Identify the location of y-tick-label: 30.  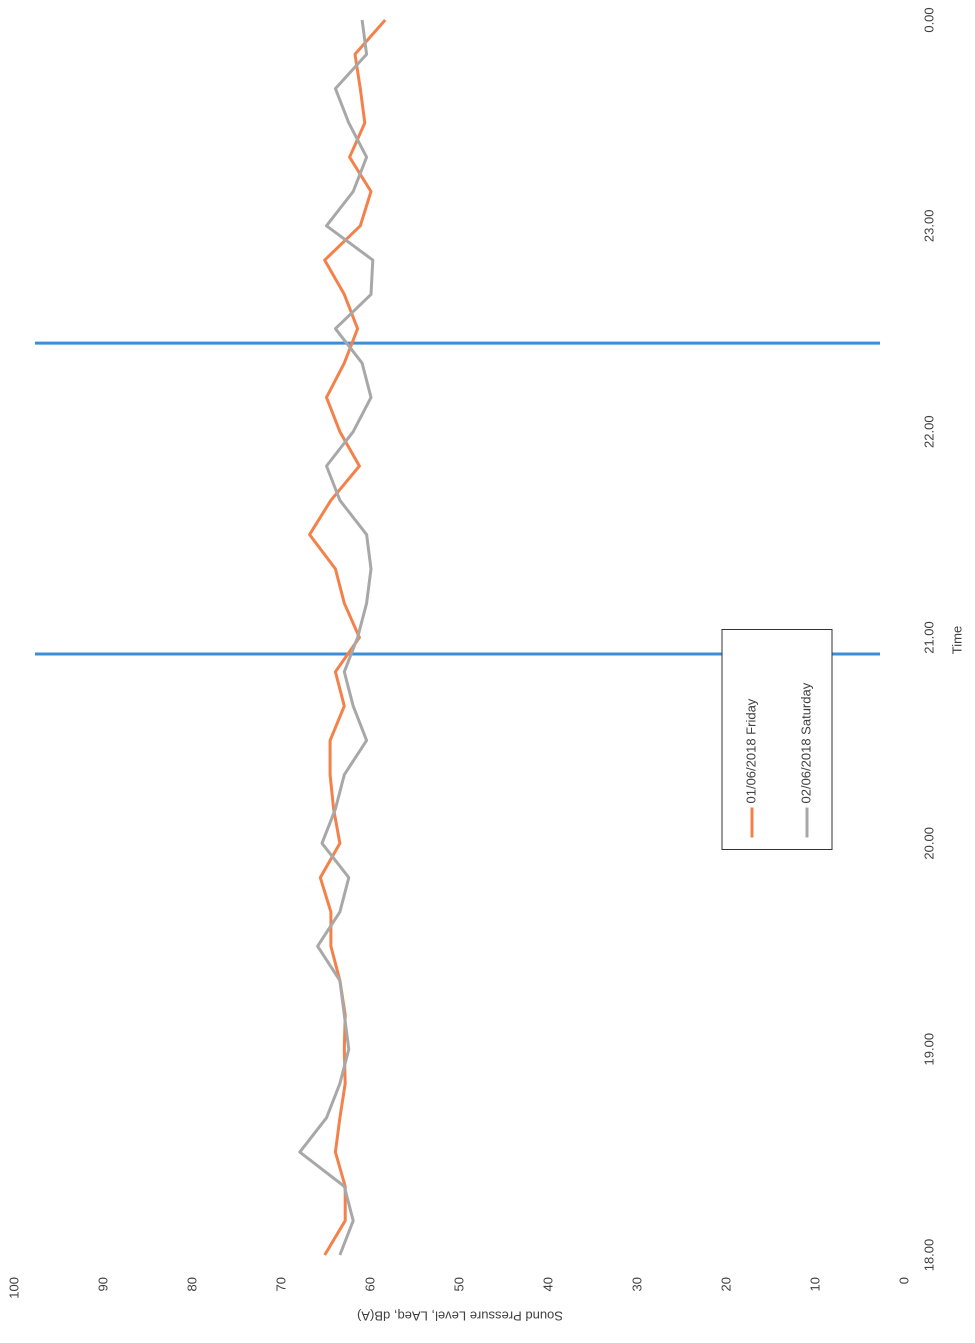
(636, 1284).